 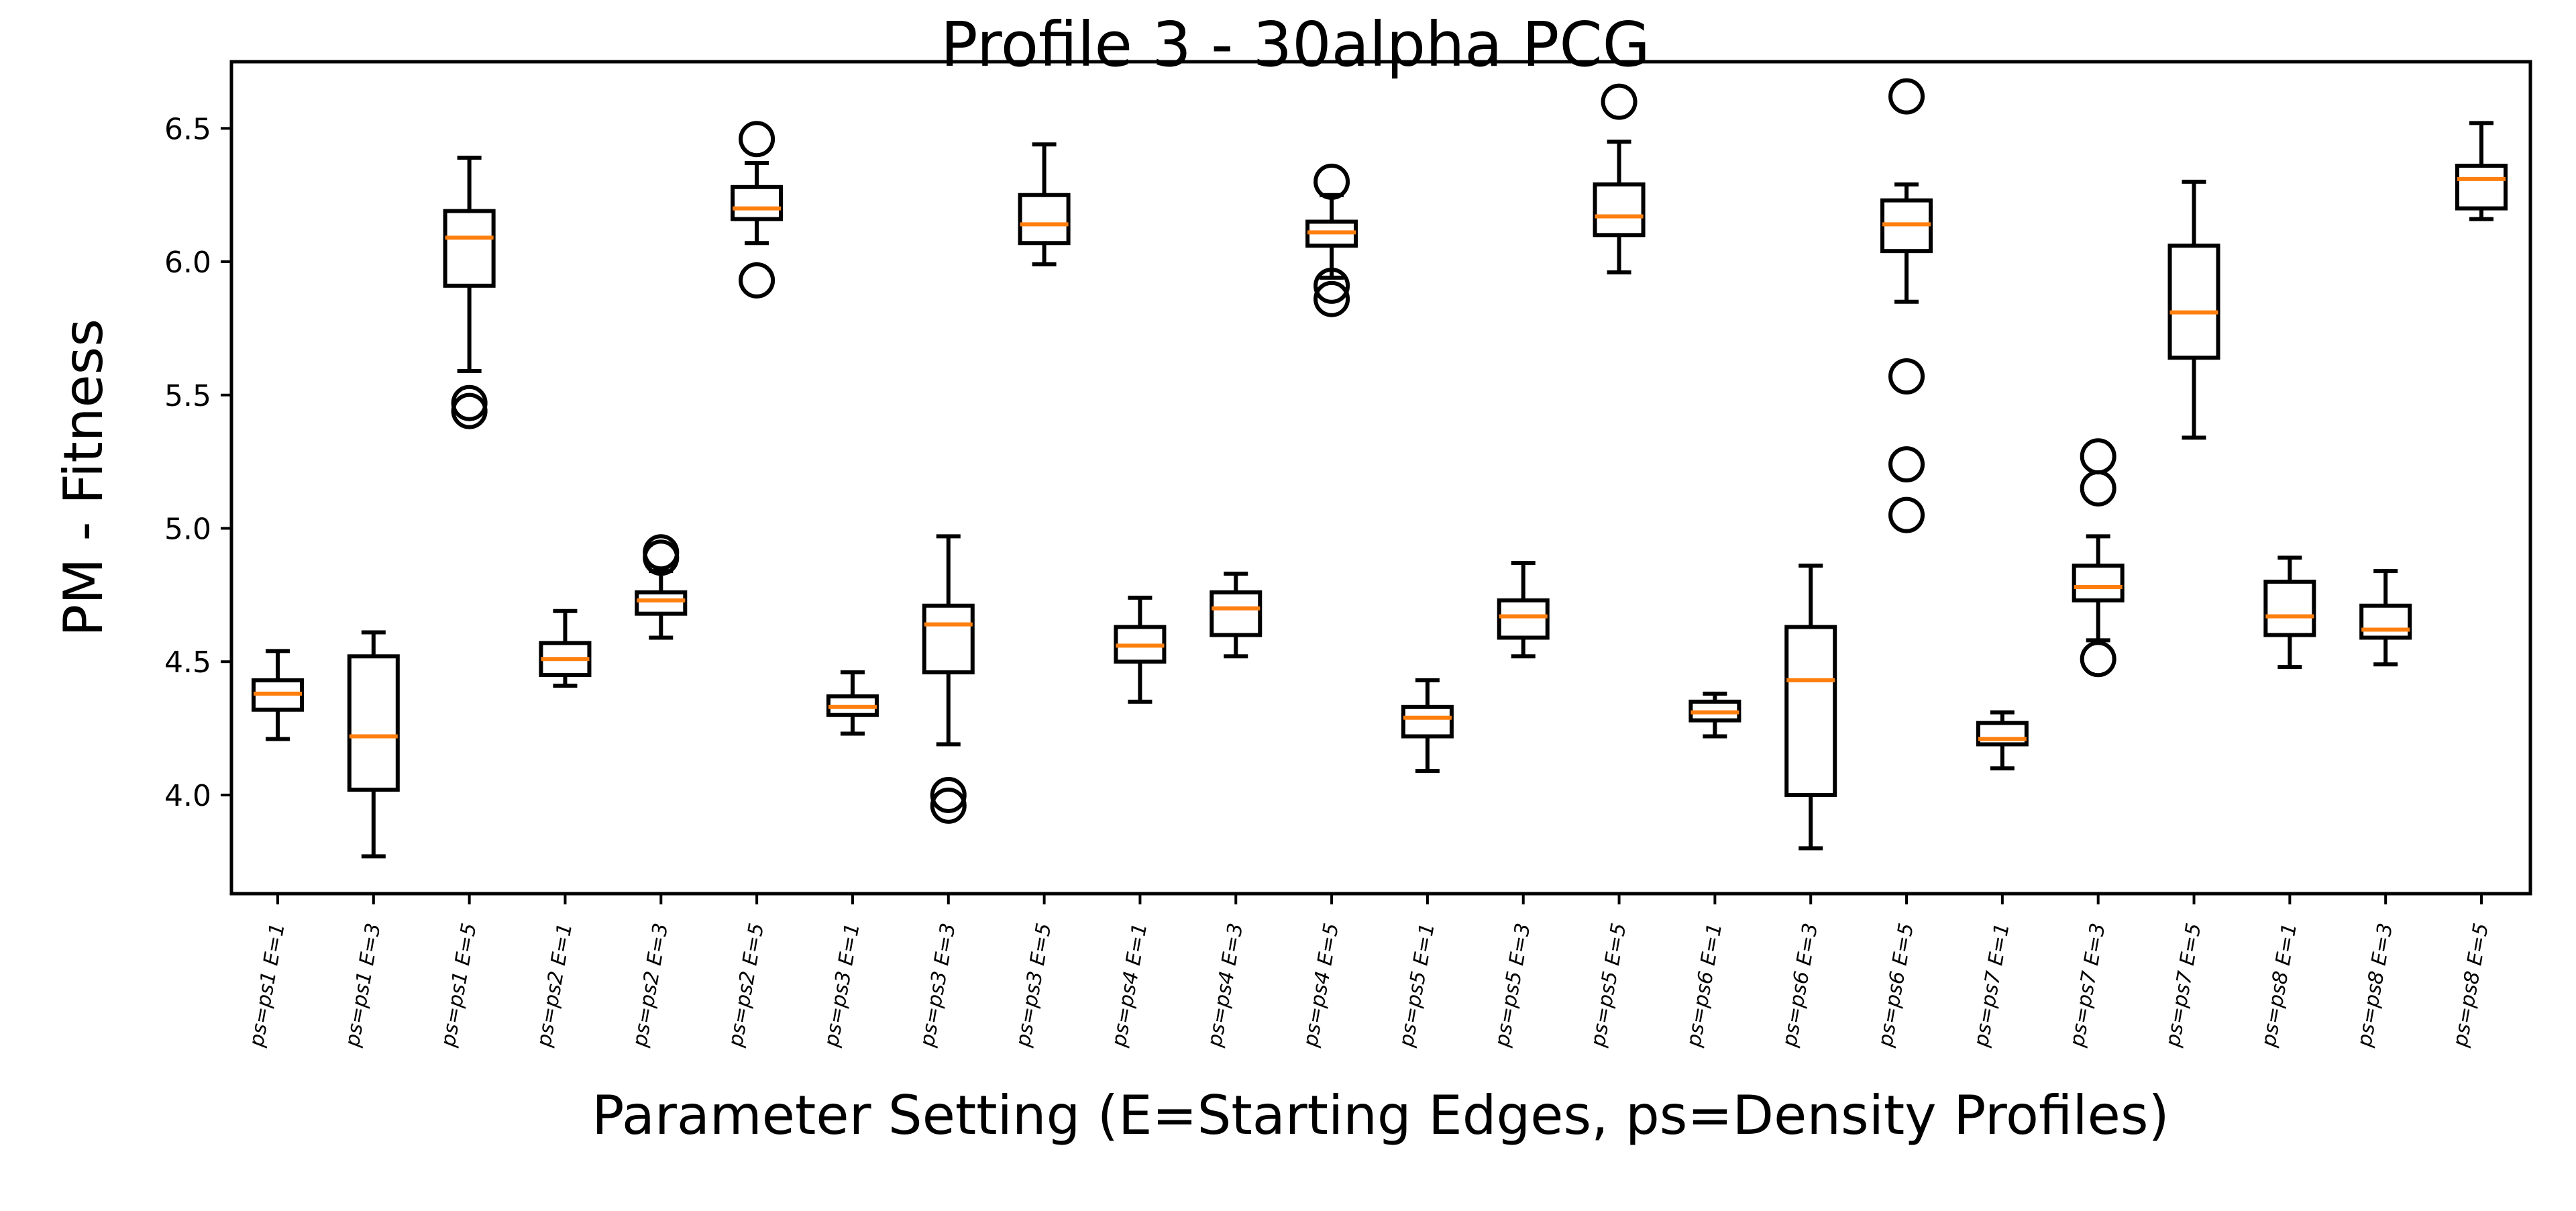 I want to click on y-tick-label: 4.0, so click(x=187, y=796).